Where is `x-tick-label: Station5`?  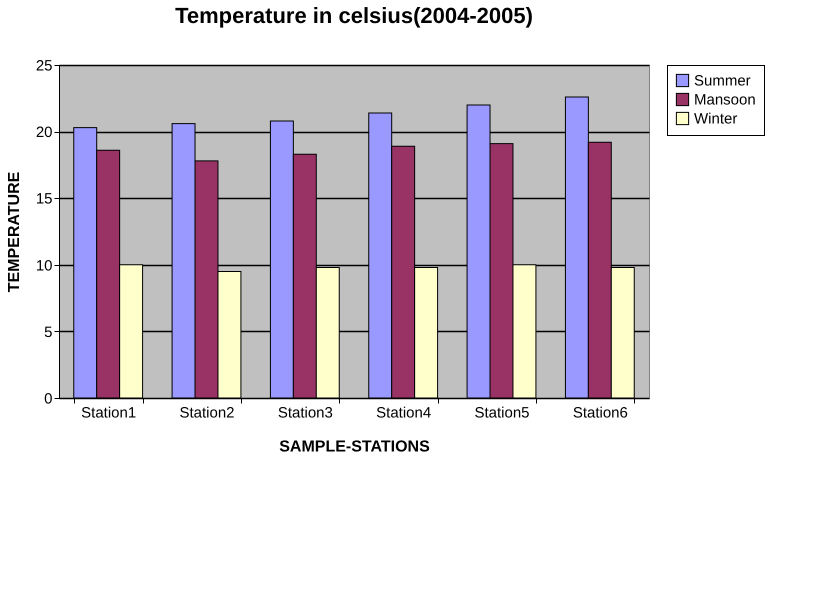 x-tick-label: Station5 is located at coordinates (502, 413).